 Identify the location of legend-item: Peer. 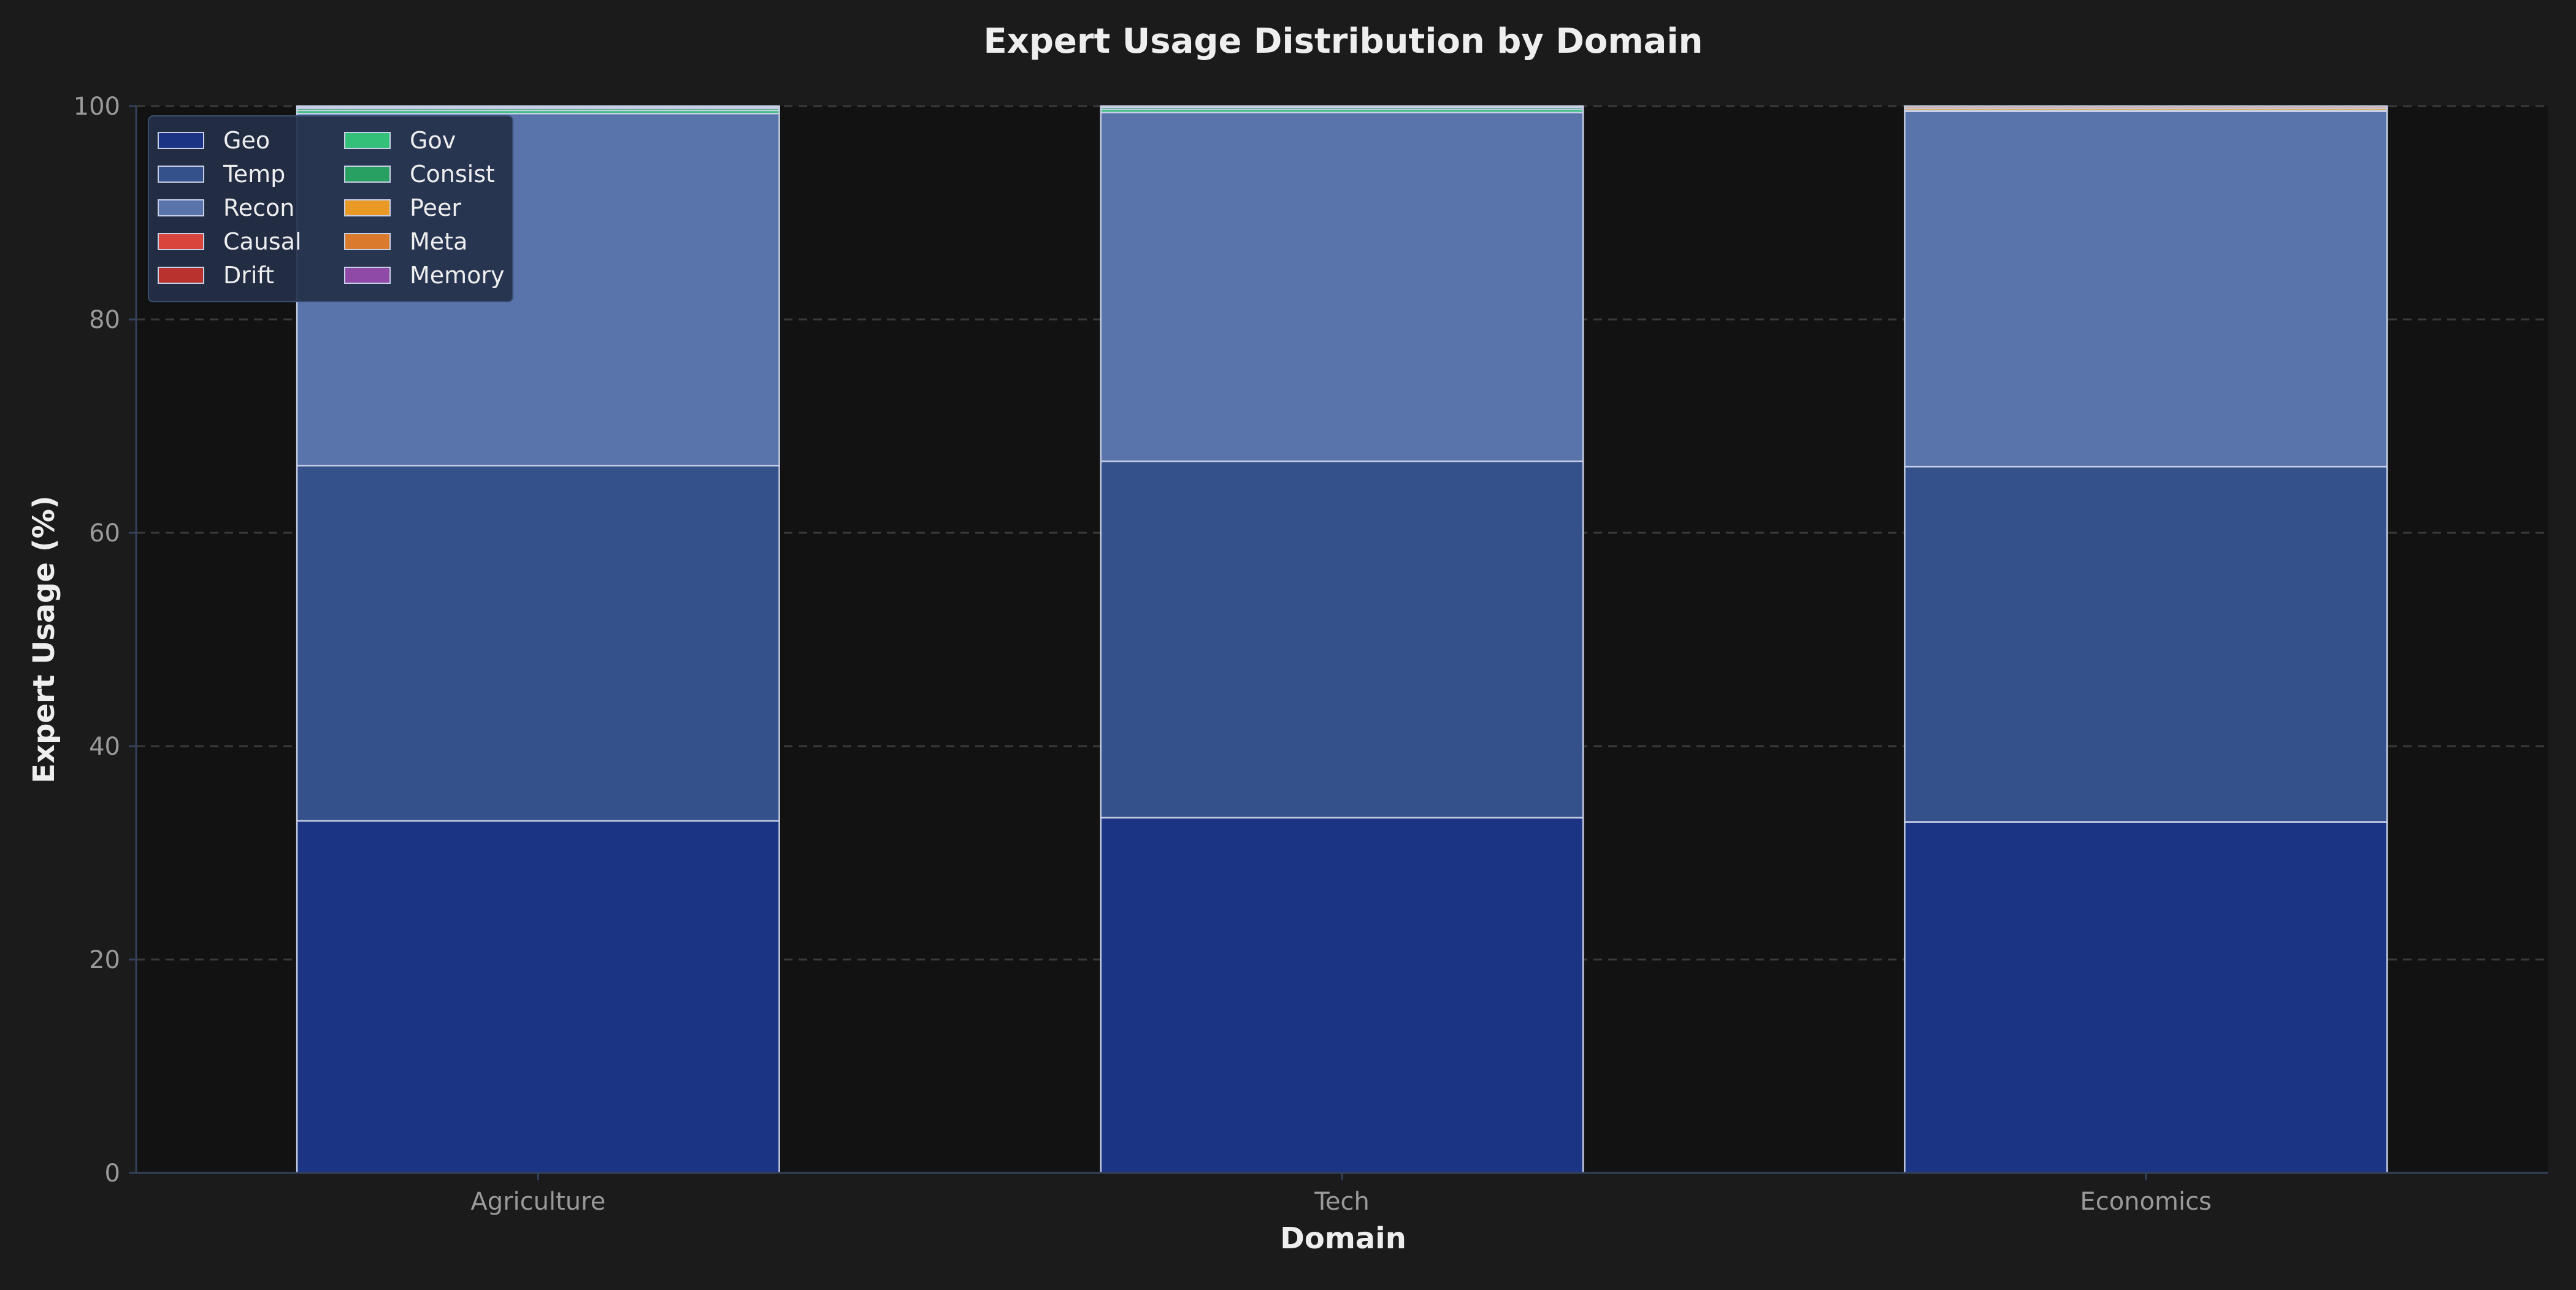
(402, 207).